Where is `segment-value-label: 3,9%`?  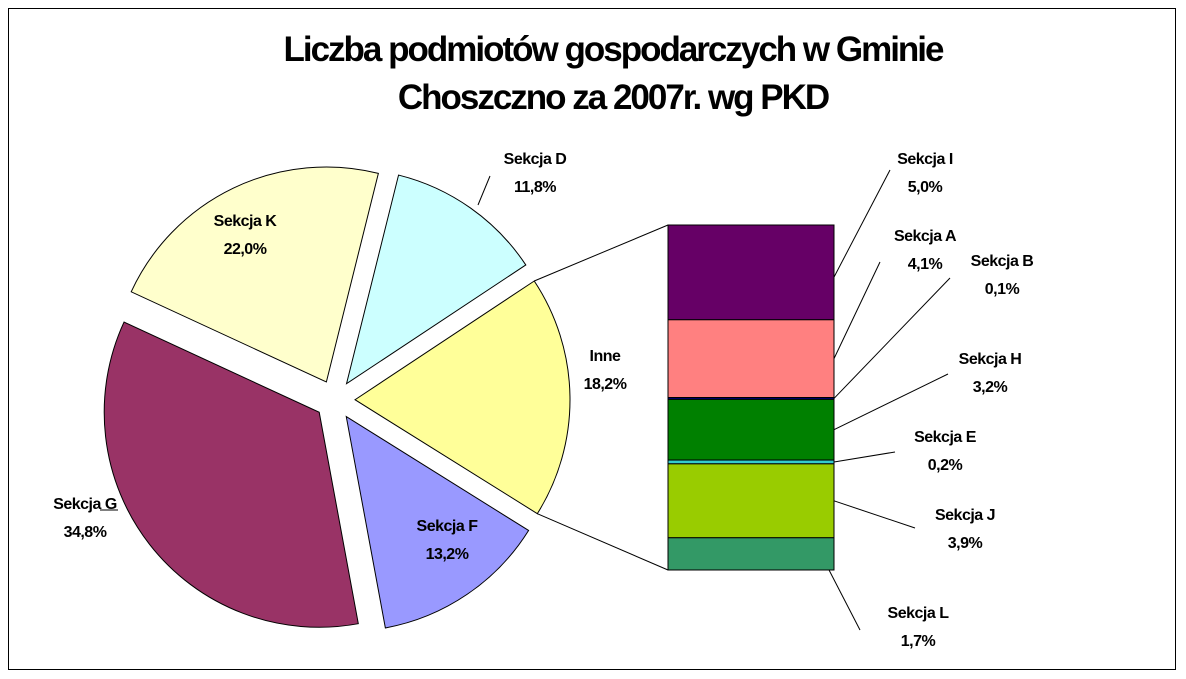 segment-value-label: 3,9% is located at coordinates (965, 543).